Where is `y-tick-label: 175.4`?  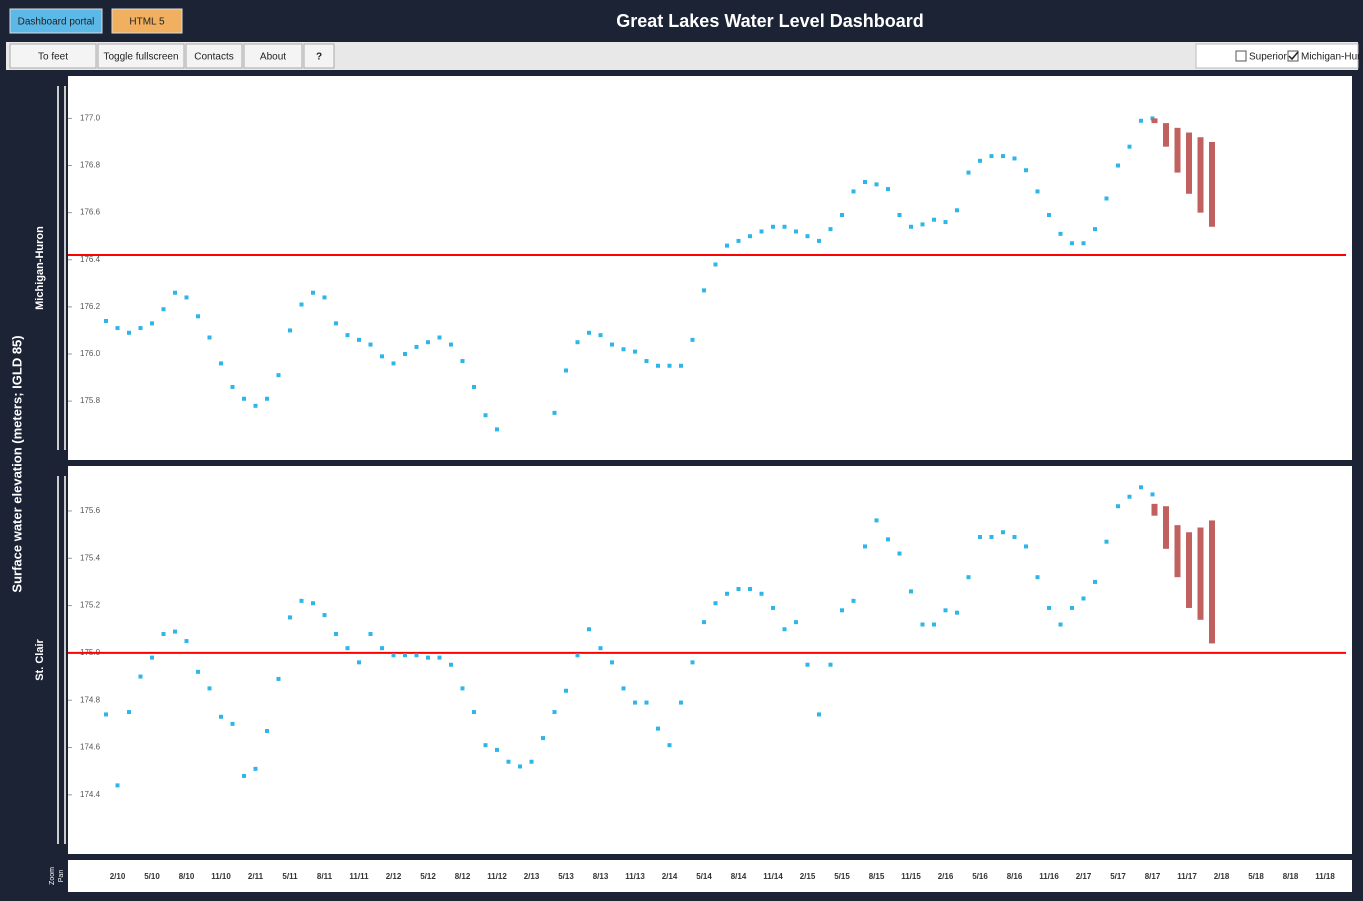 y-tick-label: 175.4 is located at coordinates (90, 557).